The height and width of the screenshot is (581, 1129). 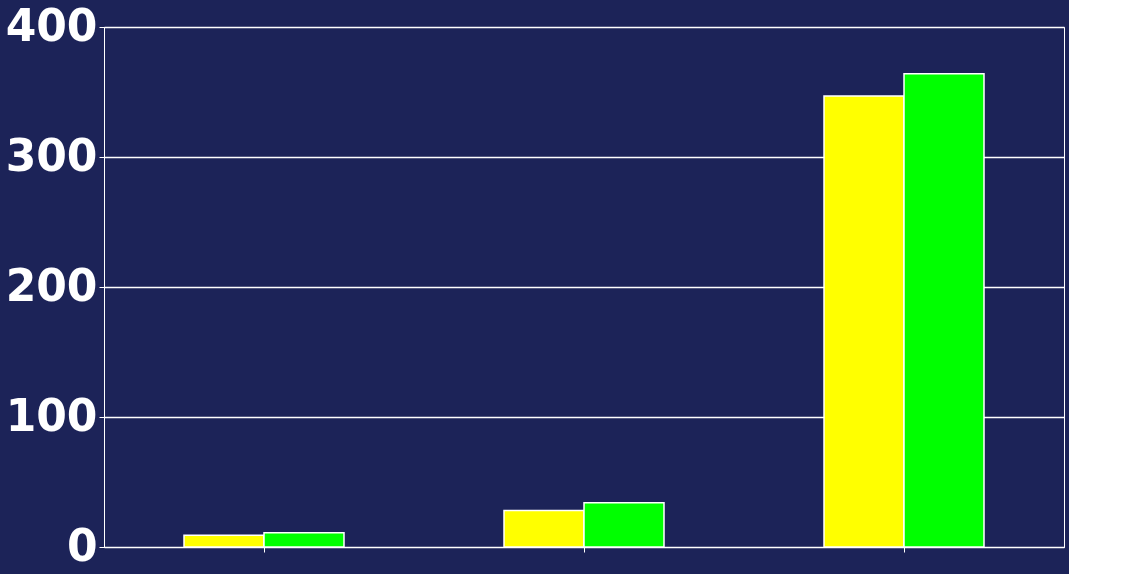 I want to click on y-tick-label: 100, so click(x=51, y=415).